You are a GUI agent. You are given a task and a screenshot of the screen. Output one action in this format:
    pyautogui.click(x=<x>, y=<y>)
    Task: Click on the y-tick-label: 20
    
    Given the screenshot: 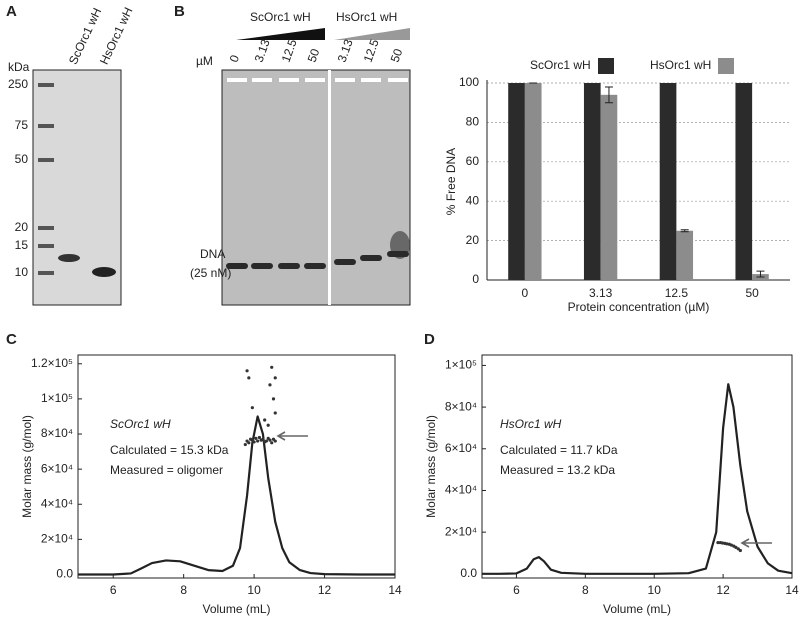 What is the action you would take?
    pyautogui.click(x=473, y=240)
    